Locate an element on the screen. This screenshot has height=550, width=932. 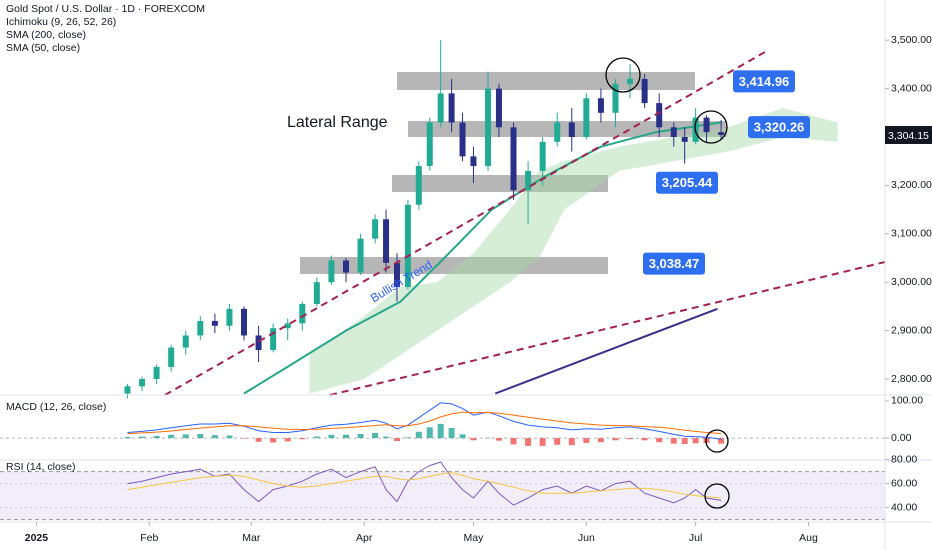
legend-entry: SMA (50, close) is located at coordinates (43, 48).